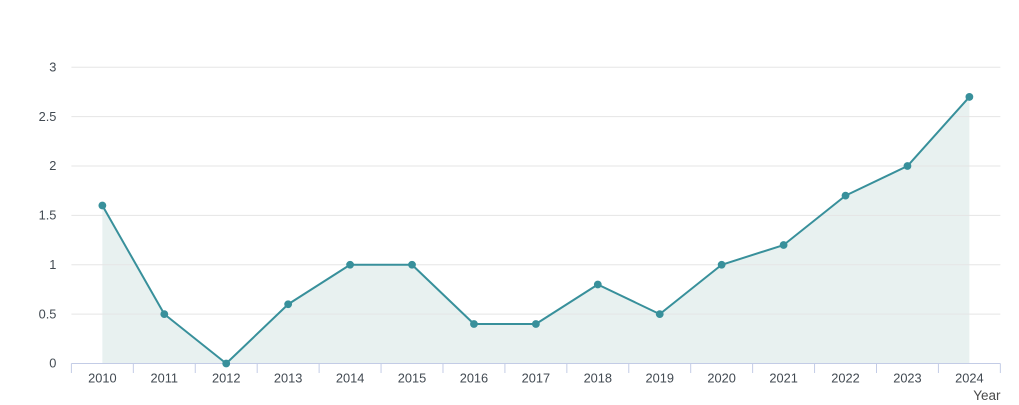 This screenshot has height=405, width=1019. What do you see at coordinates (52, 67) in the screenshot?
I see `svg-text: 3` at bounding box center [52, 67].